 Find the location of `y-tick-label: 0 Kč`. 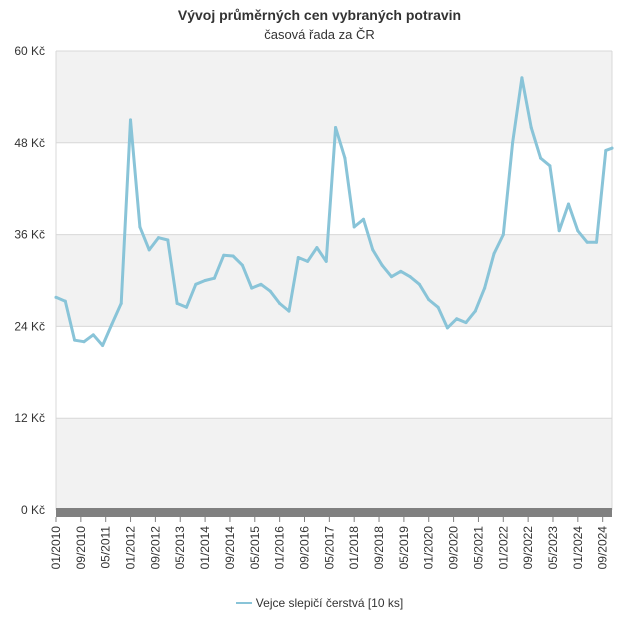

y-tick-label: 0 Kč is located at coordinates (33, 510).